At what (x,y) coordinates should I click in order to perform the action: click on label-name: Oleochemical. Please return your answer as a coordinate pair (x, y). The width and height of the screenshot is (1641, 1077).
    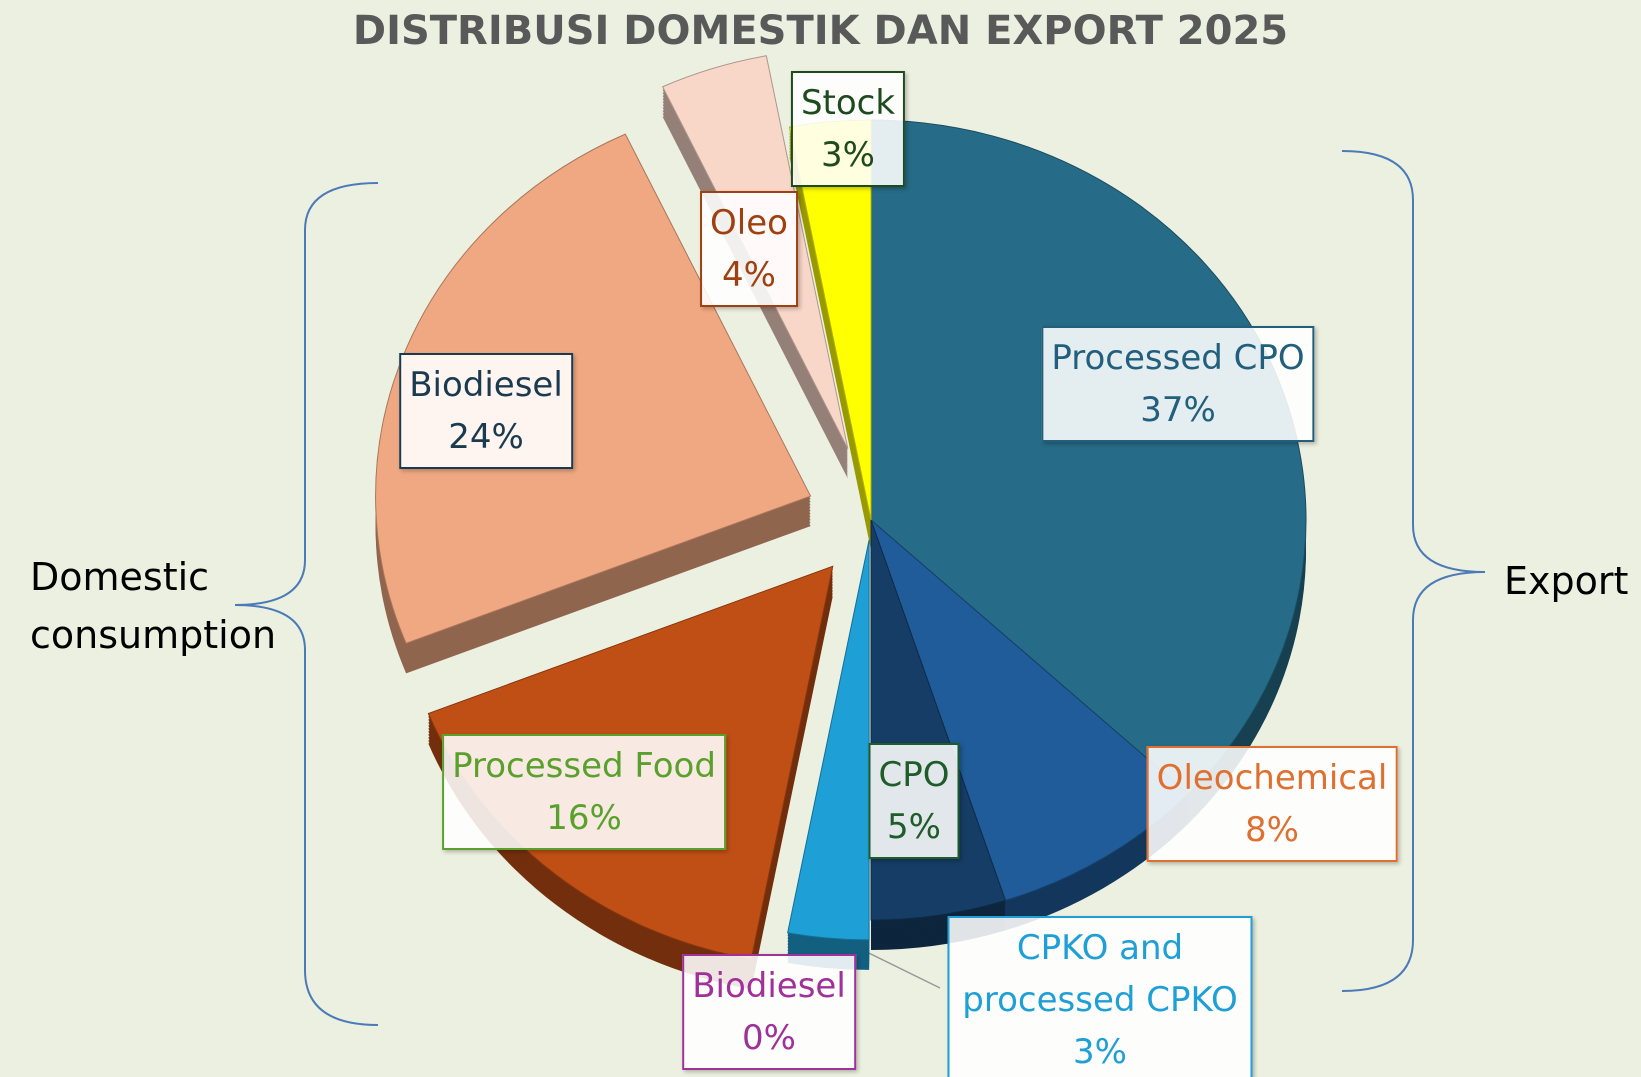
    Looking at the image, I should click on (1272, 778).